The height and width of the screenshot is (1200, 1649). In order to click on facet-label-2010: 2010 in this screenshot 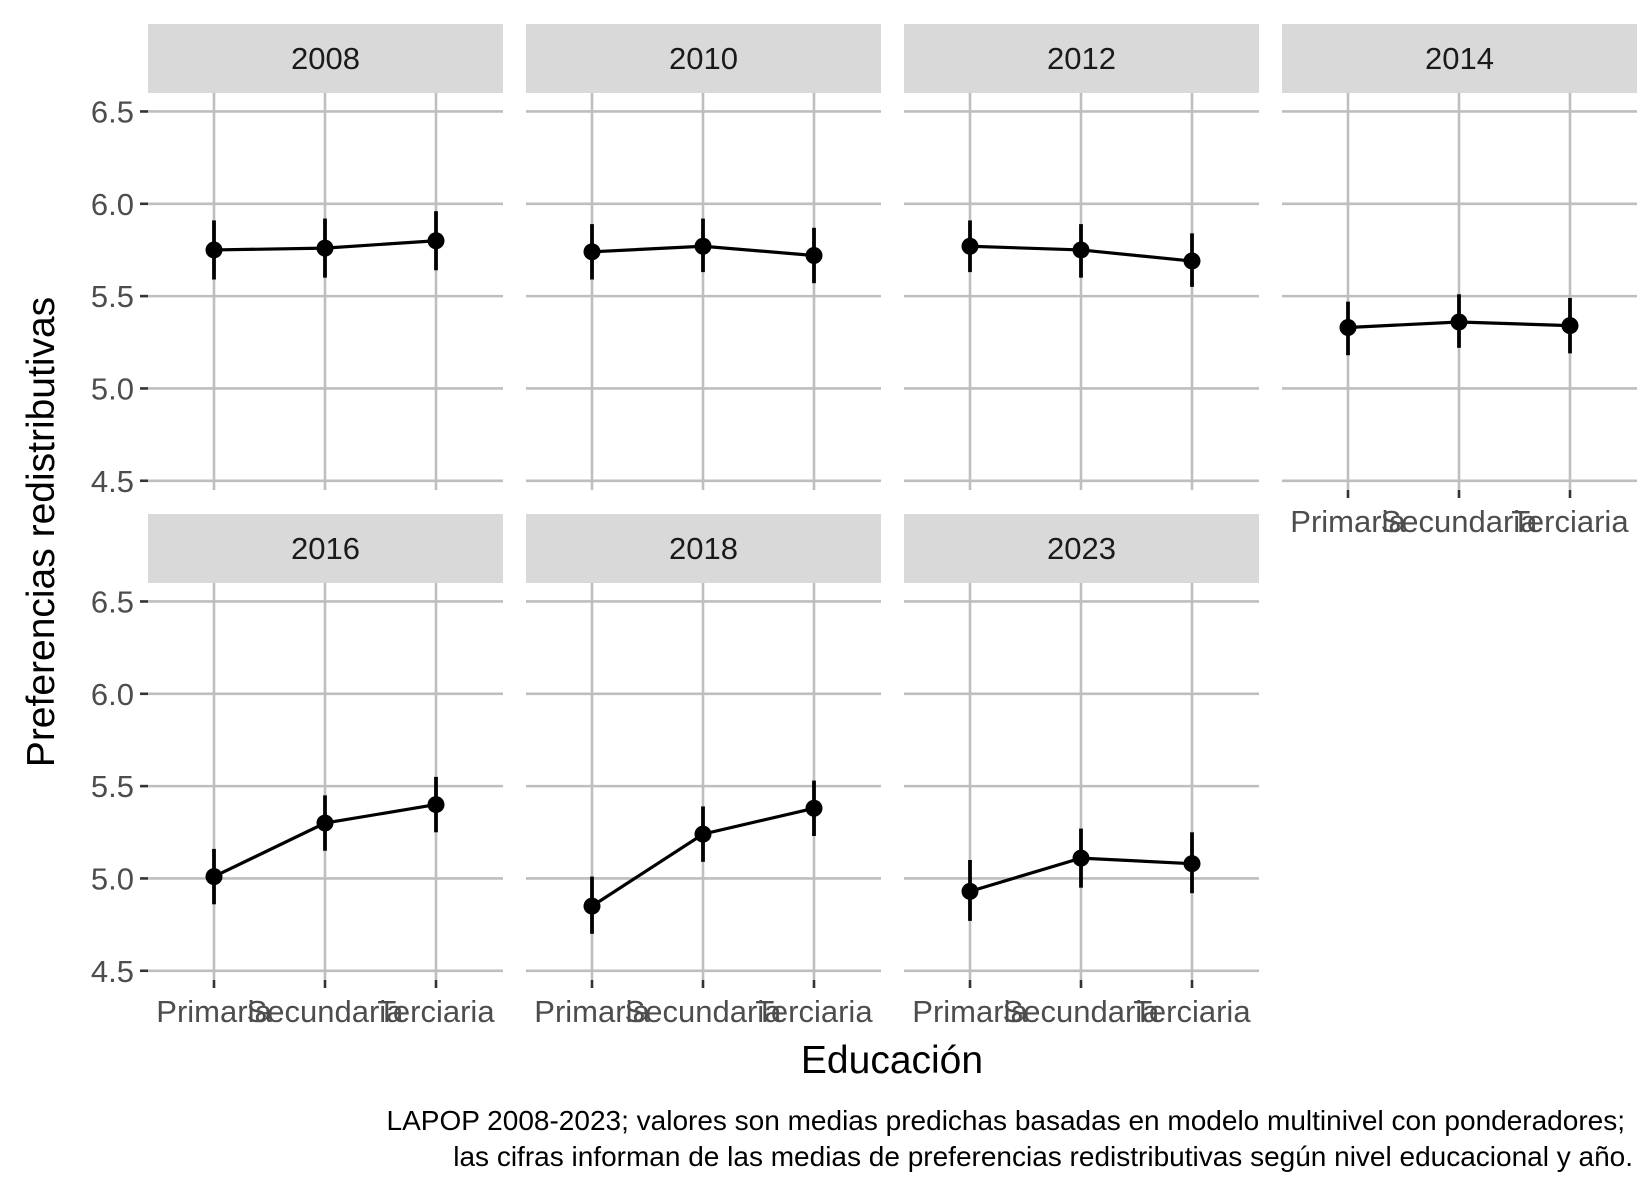, I will do `click(703, 58)`.